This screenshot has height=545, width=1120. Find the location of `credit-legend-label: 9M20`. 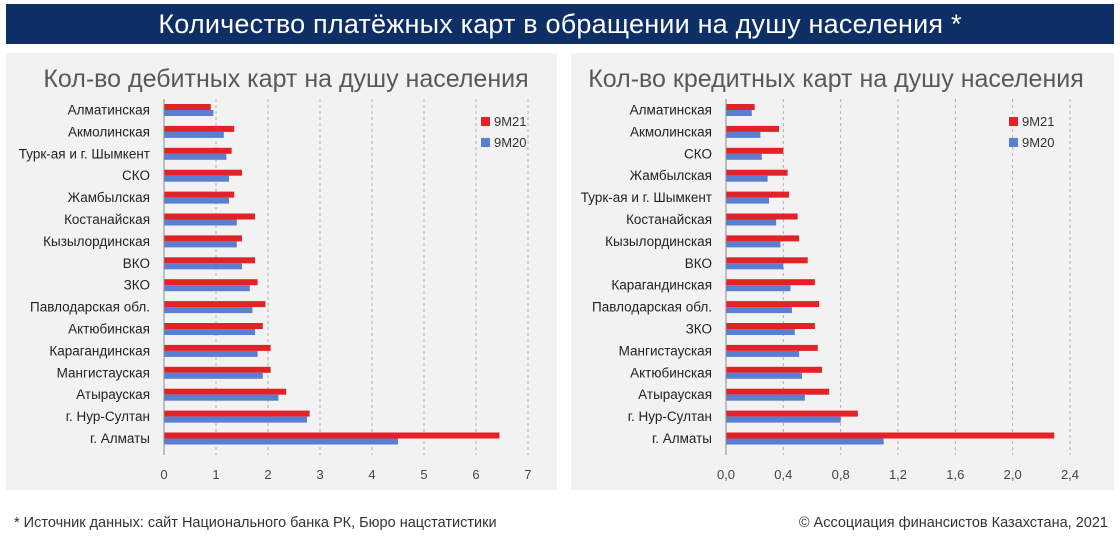

credit-legend-label: 9M20 is located at coordinates (1038, 142).